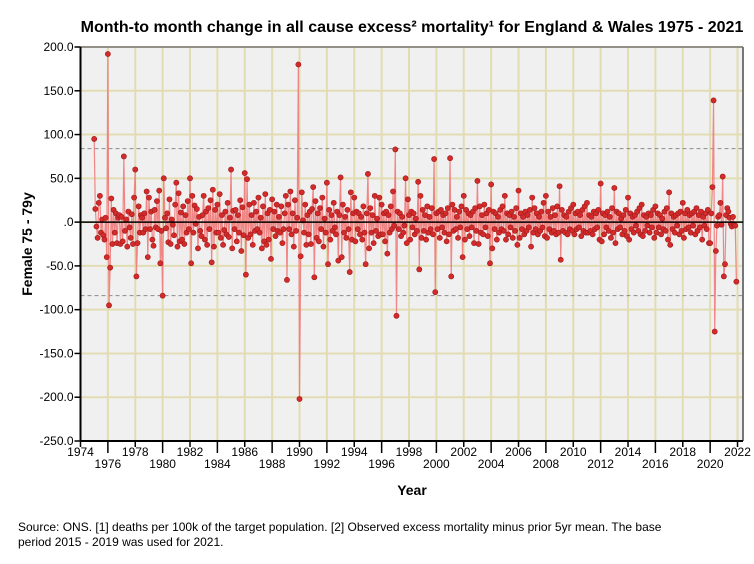 The height and width of the screenshot is (564, 754). Describe the element at coordinates (299, 452) in the screenshot. I see `x-tick-label: 1990` at that location.